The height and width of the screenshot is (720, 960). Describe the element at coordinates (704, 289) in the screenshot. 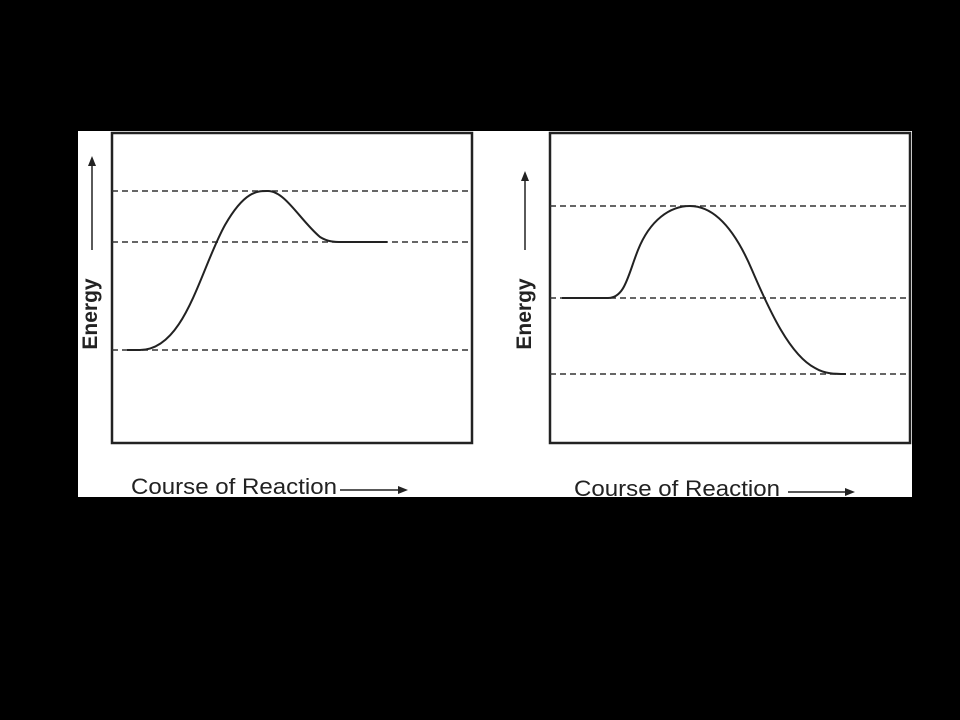

I see `right-energy-curve` at that location.